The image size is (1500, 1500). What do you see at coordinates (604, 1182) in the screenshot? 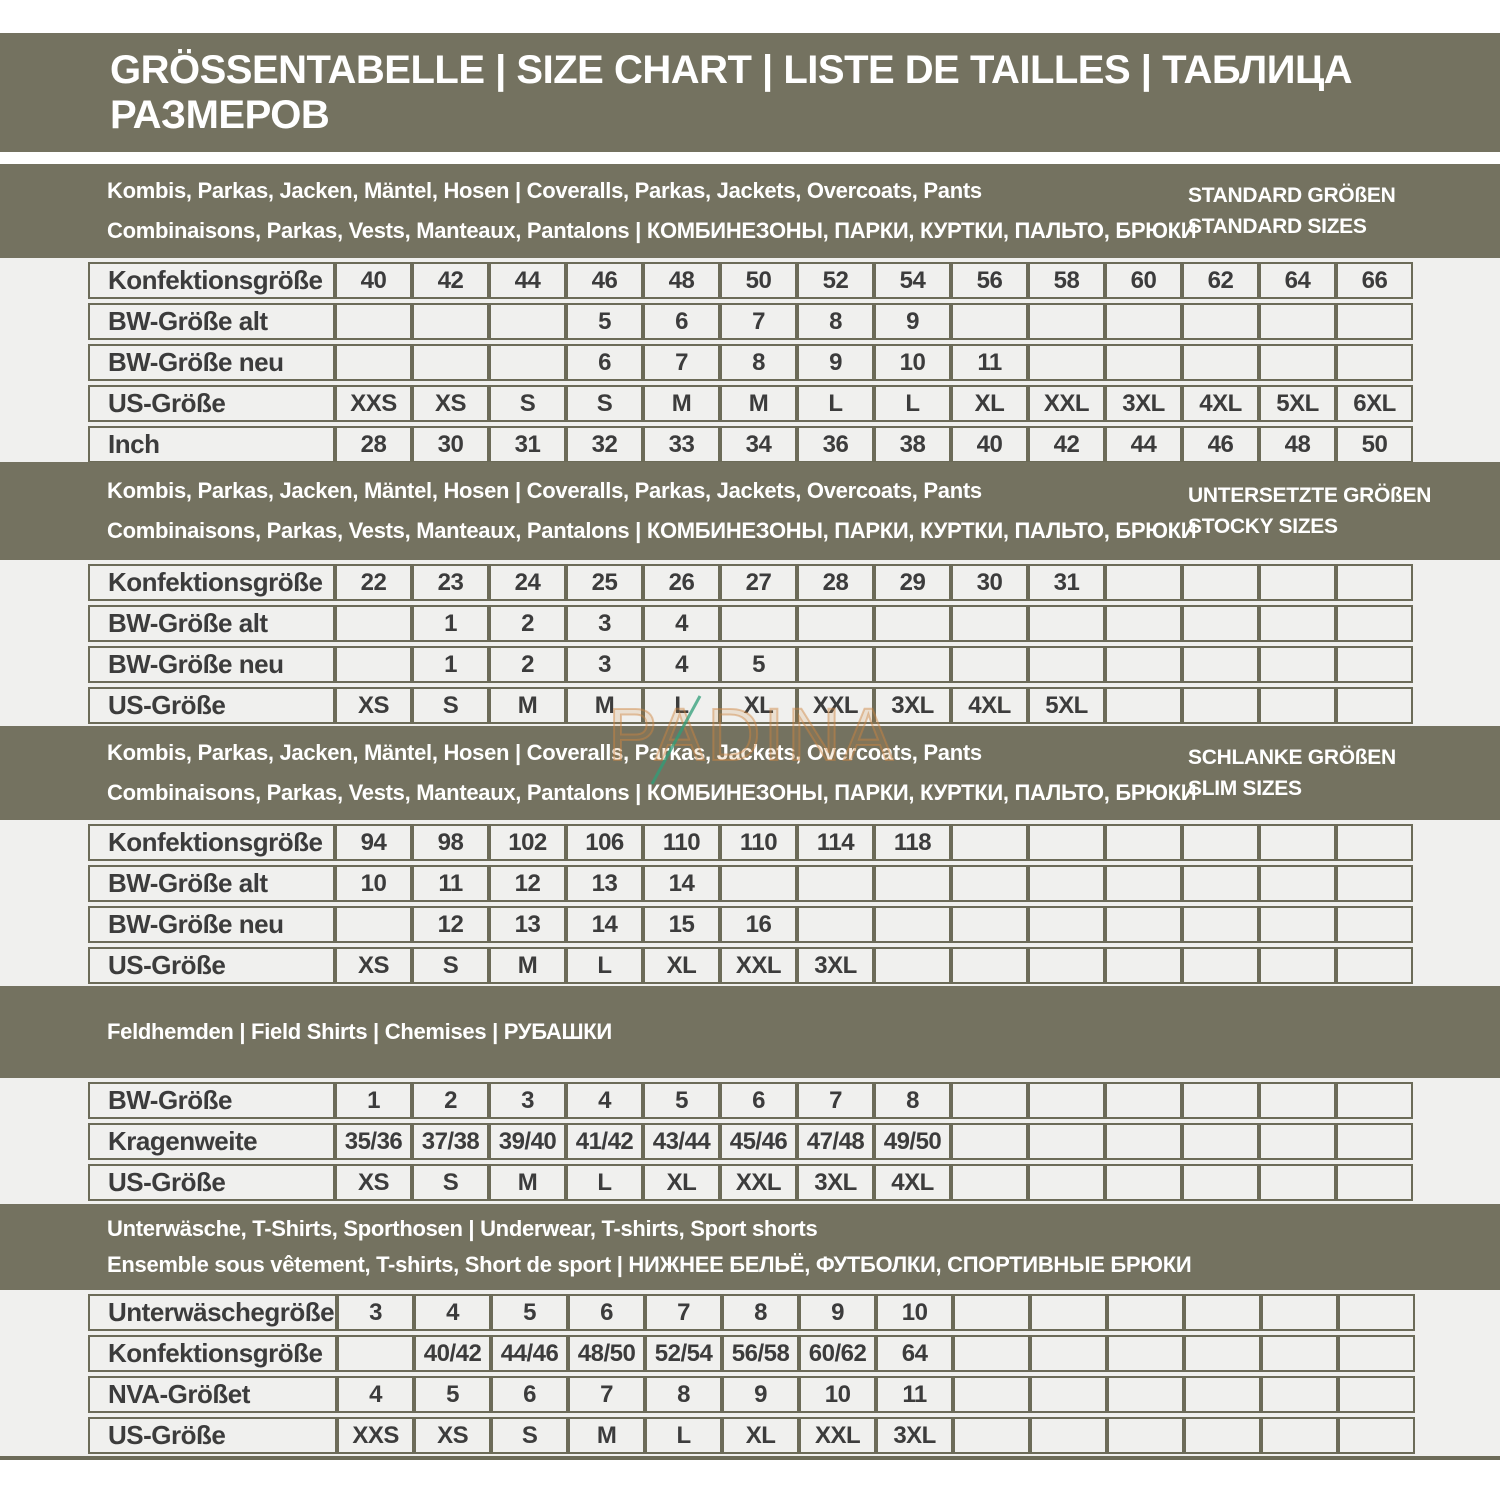
I see `size-cell: L` at bounding box center [604, 1182].